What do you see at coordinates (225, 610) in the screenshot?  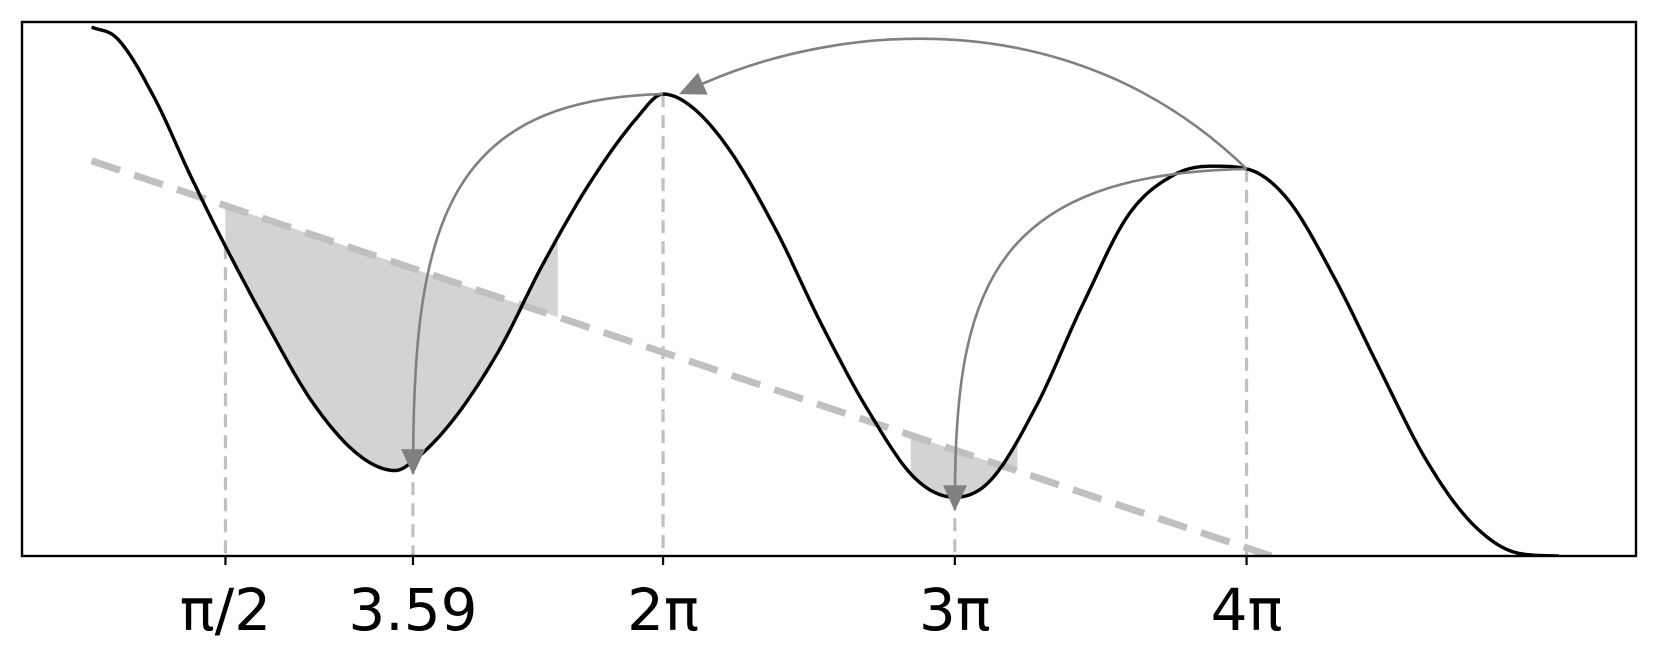 I see `x-tick-label: π/2` at bounding box center [225, 610].